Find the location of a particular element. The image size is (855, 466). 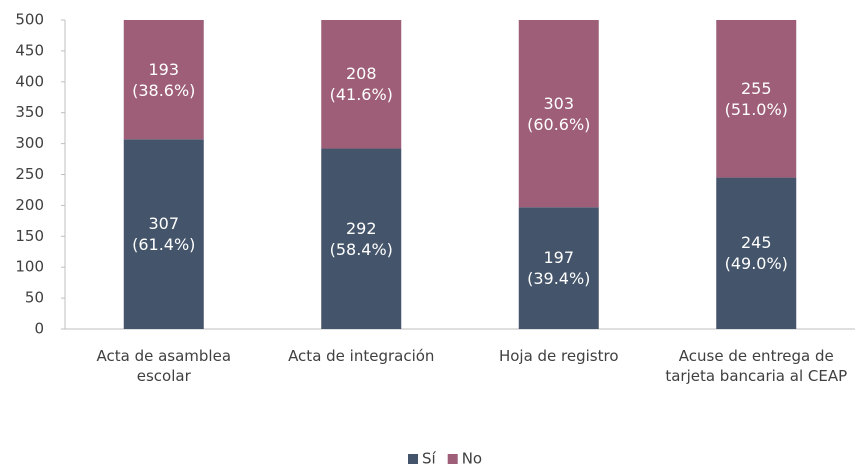

data-label: 208 (41.6%) is located at coordinates (361, 84).